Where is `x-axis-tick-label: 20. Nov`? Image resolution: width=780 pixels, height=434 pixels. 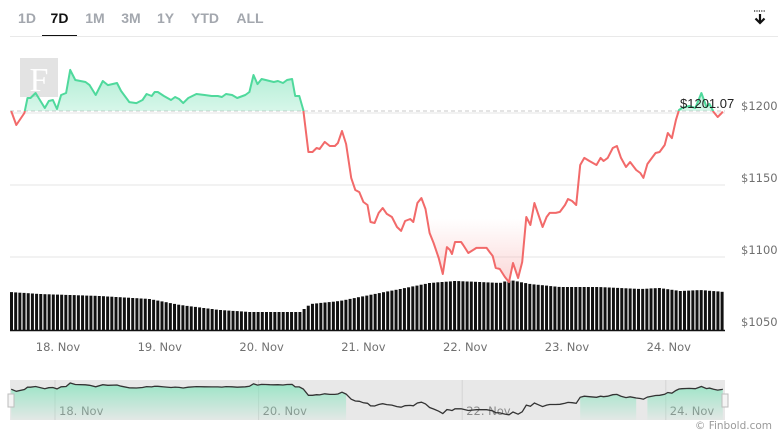 x-axis-tick-label: 20. Nov is located at coordinates (261, 347).